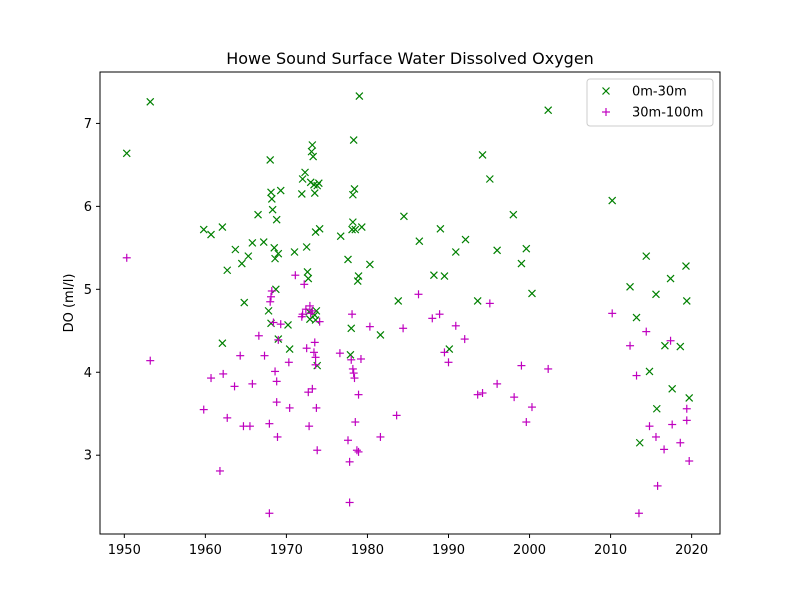  I want to click on y-tick-label: 6, so click(88, 207).